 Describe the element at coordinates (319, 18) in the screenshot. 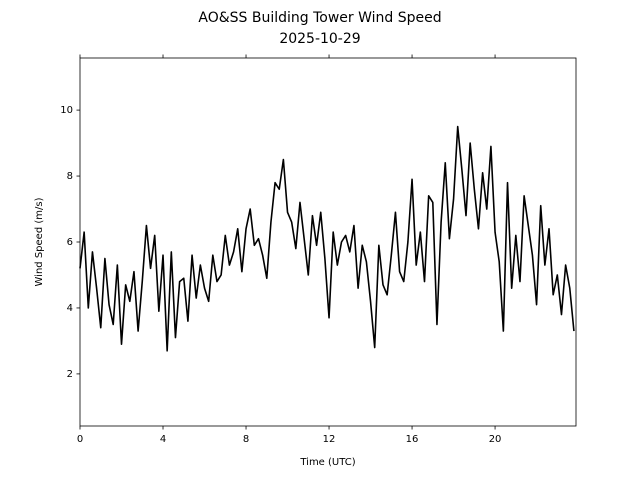

I see `chart-title: AO&SS Building Tower Wind Speed` at that location.